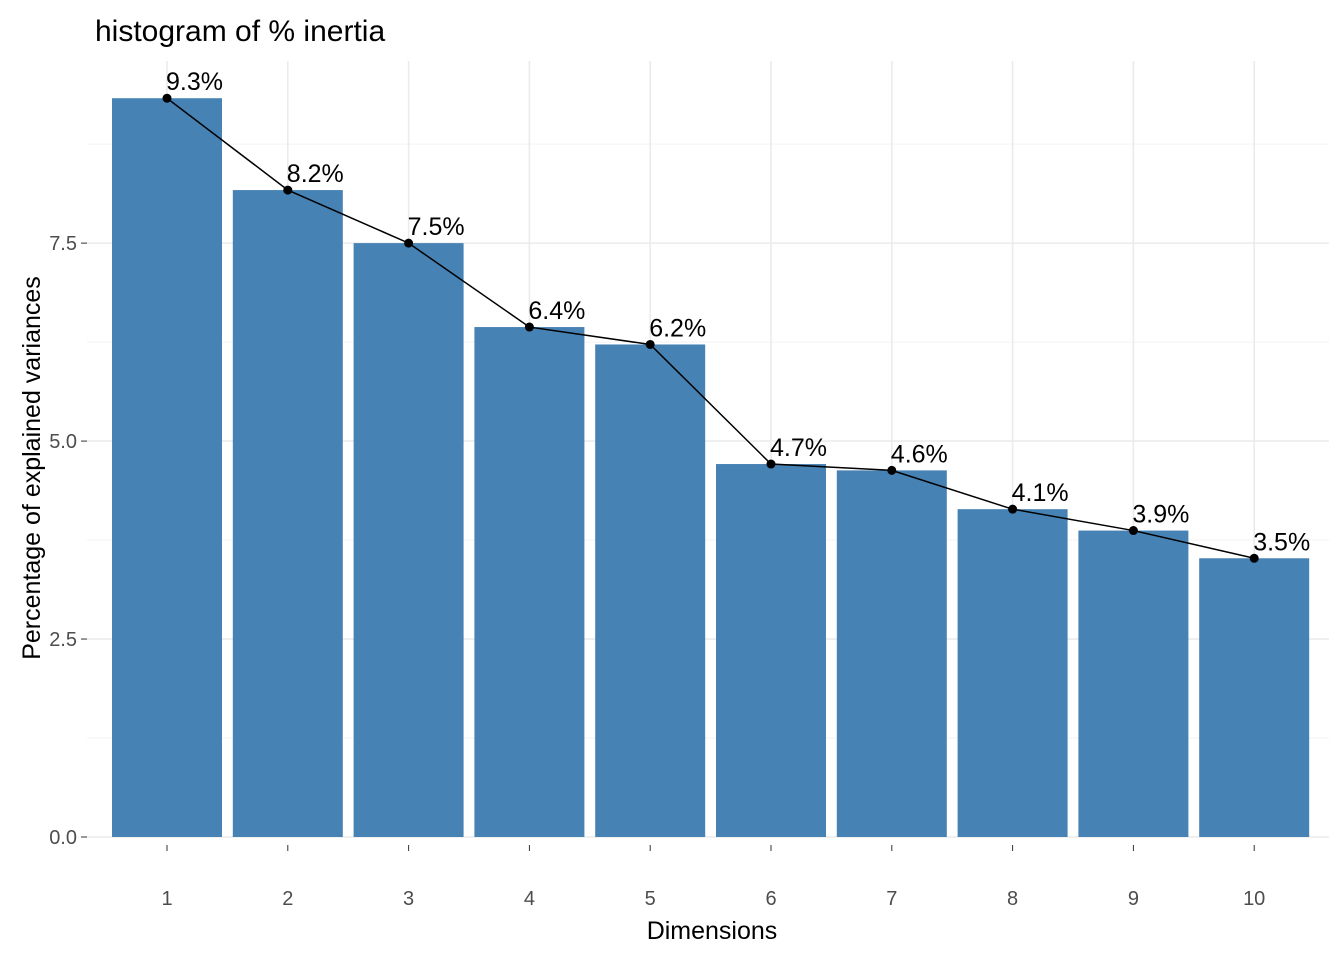  Describe the element at coordinates (32, 468) in the screenshot. I see `y-axis-title: Percentage of explained variances` at that location.